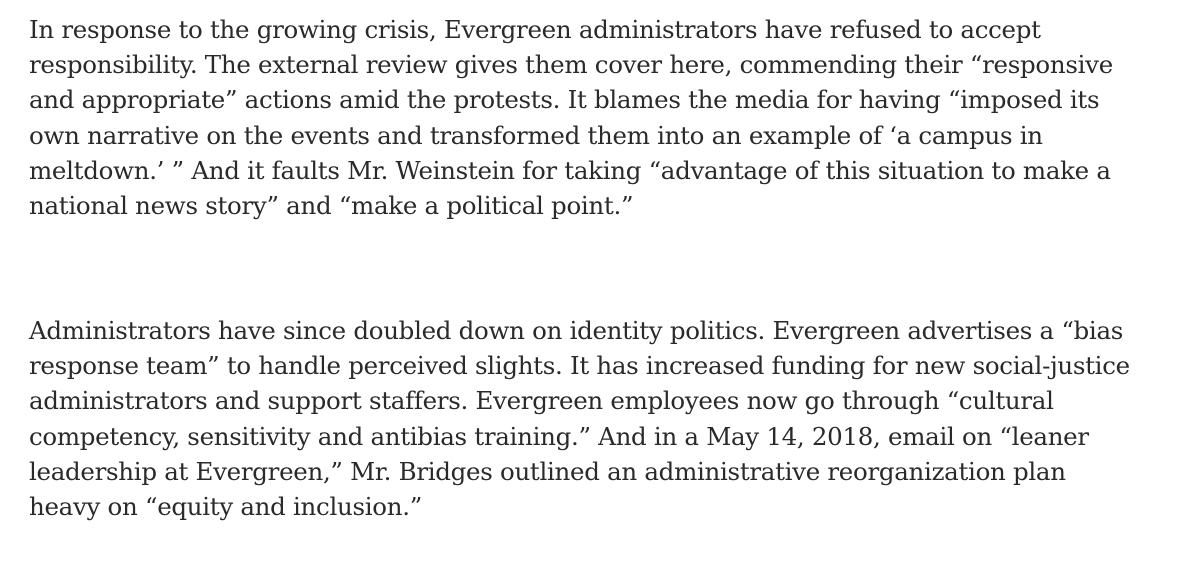  Describe the element at coordinates (225, 507) in the screenshot. I see `paragraph-line: heavy on “equity and inclusion.”` at that location.